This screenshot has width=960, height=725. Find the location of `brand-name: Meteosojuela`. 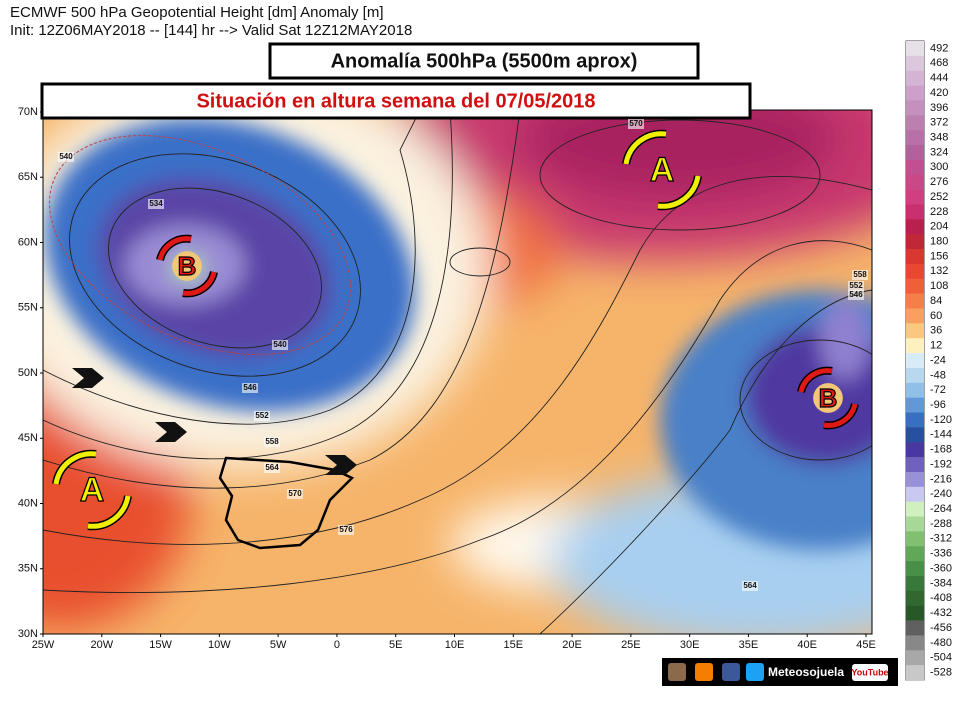

brand-name: Meteosojuela is located at coordinates (806, 672).